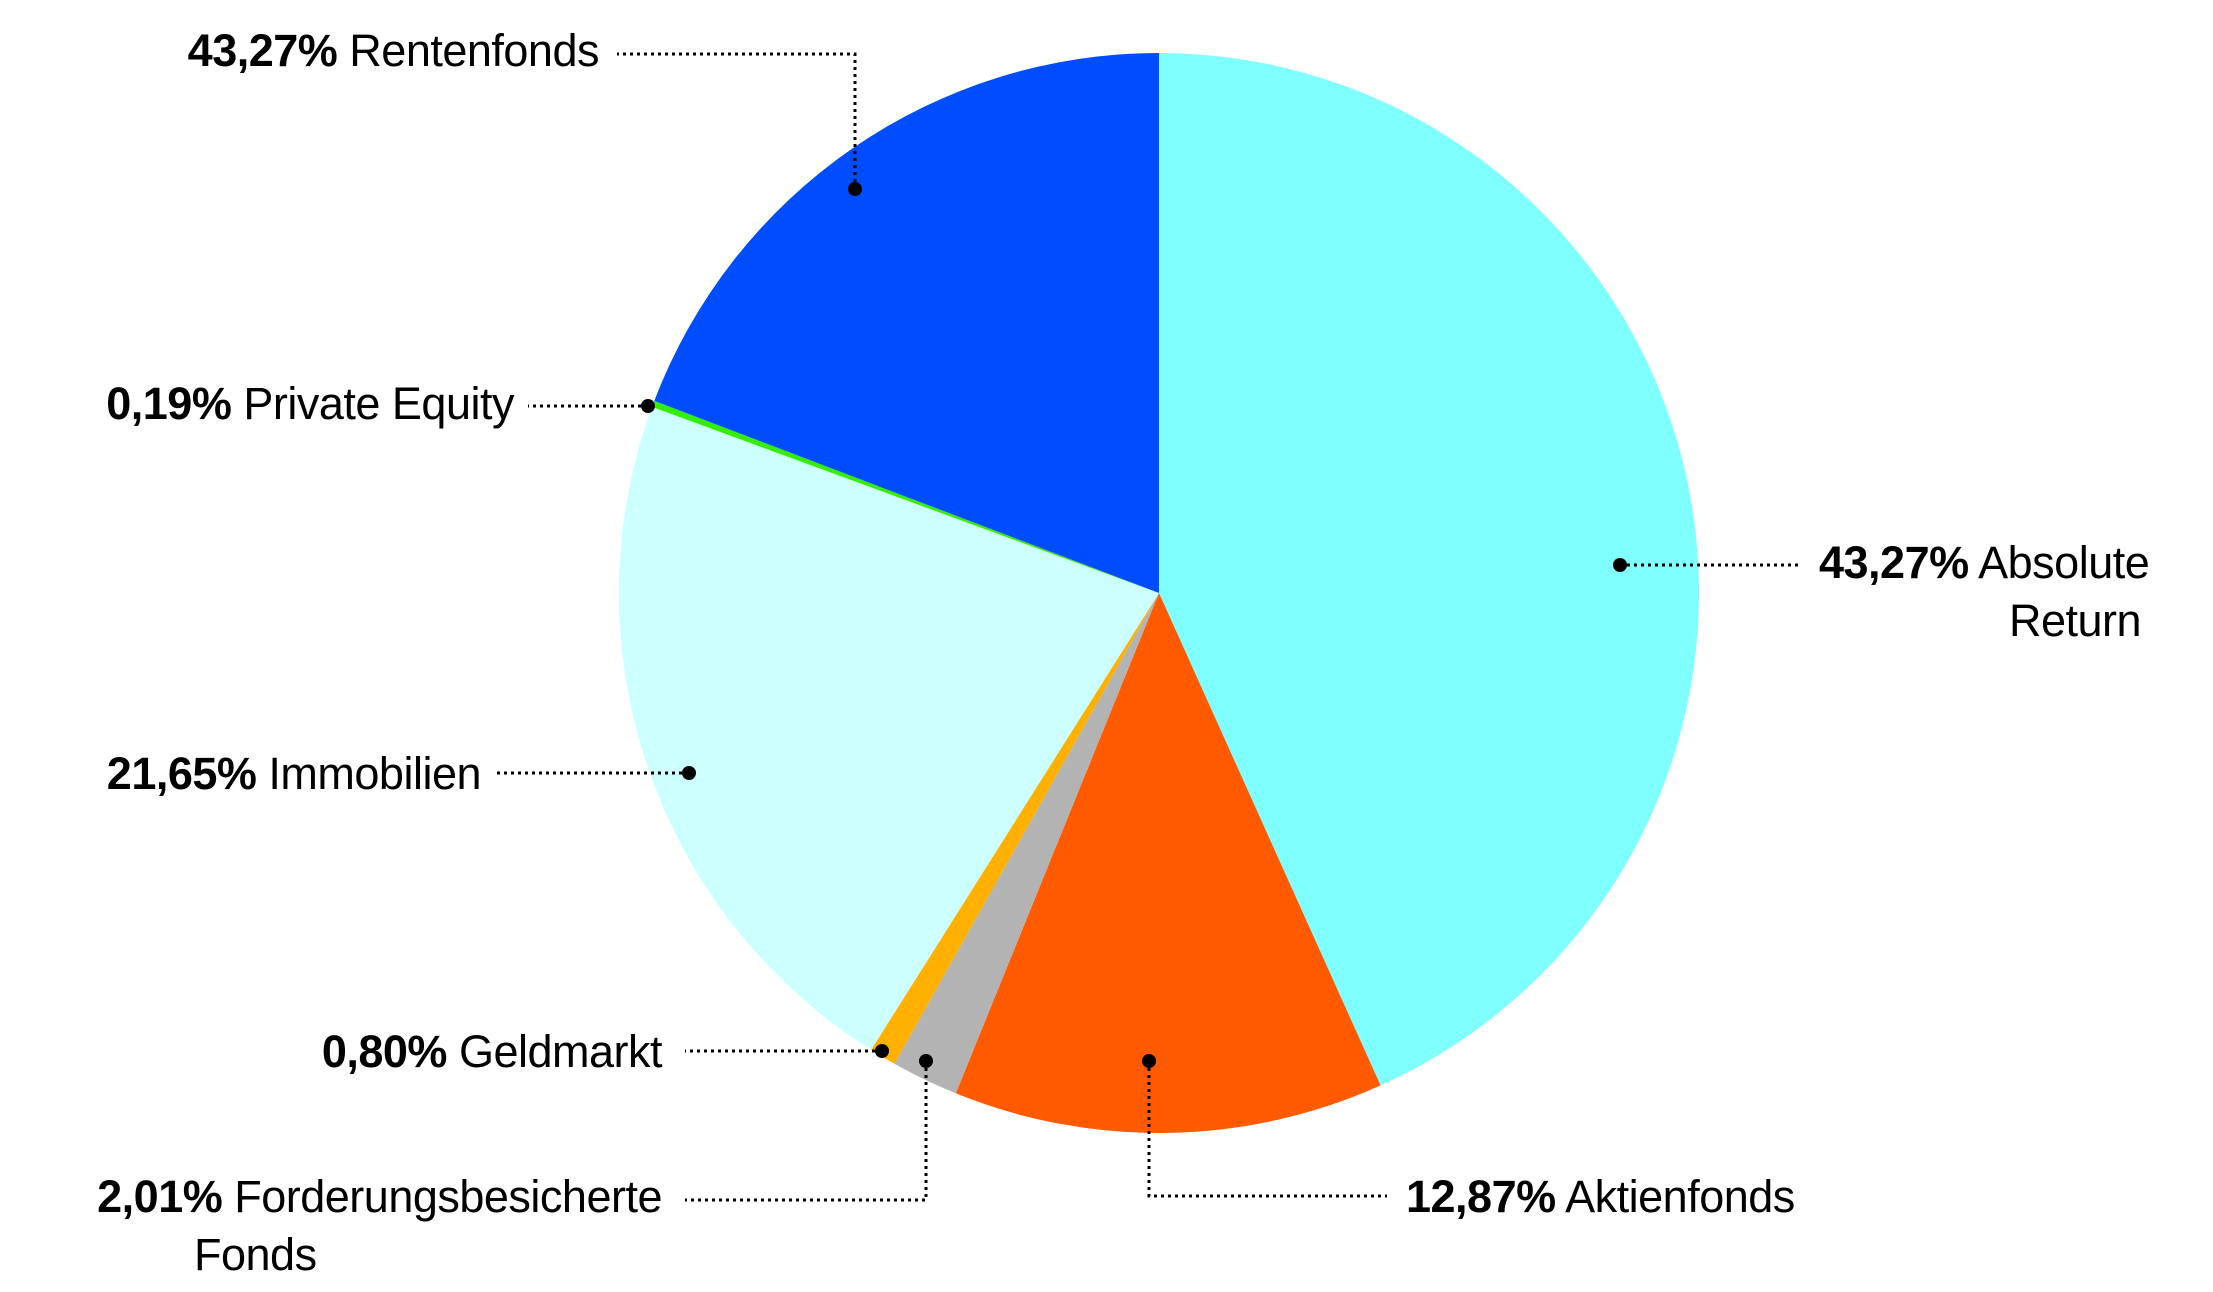 The height and width of the screenshot is (1292, 2213). I want to click on leader-line-forderungsbesicherte, so click(806, 1131).